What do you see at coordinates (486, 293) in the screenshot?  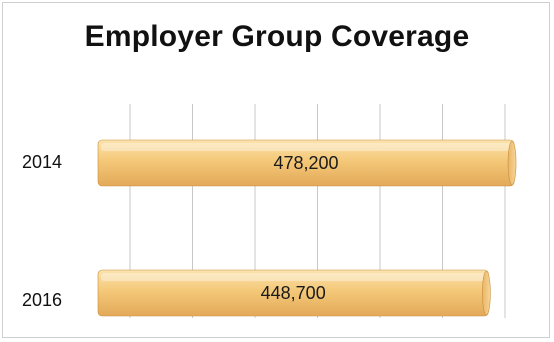 I see `bar-end-cap-2016` at bounding box center [486, 293].